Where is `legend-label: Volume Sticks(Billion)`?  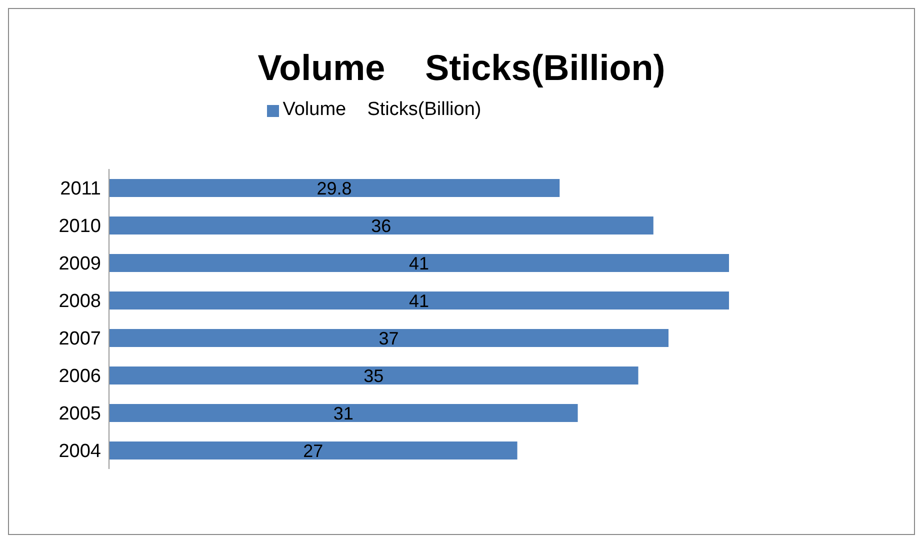
legend-label: Volume Sticks(Billion) is located at coordinates (382, 109).